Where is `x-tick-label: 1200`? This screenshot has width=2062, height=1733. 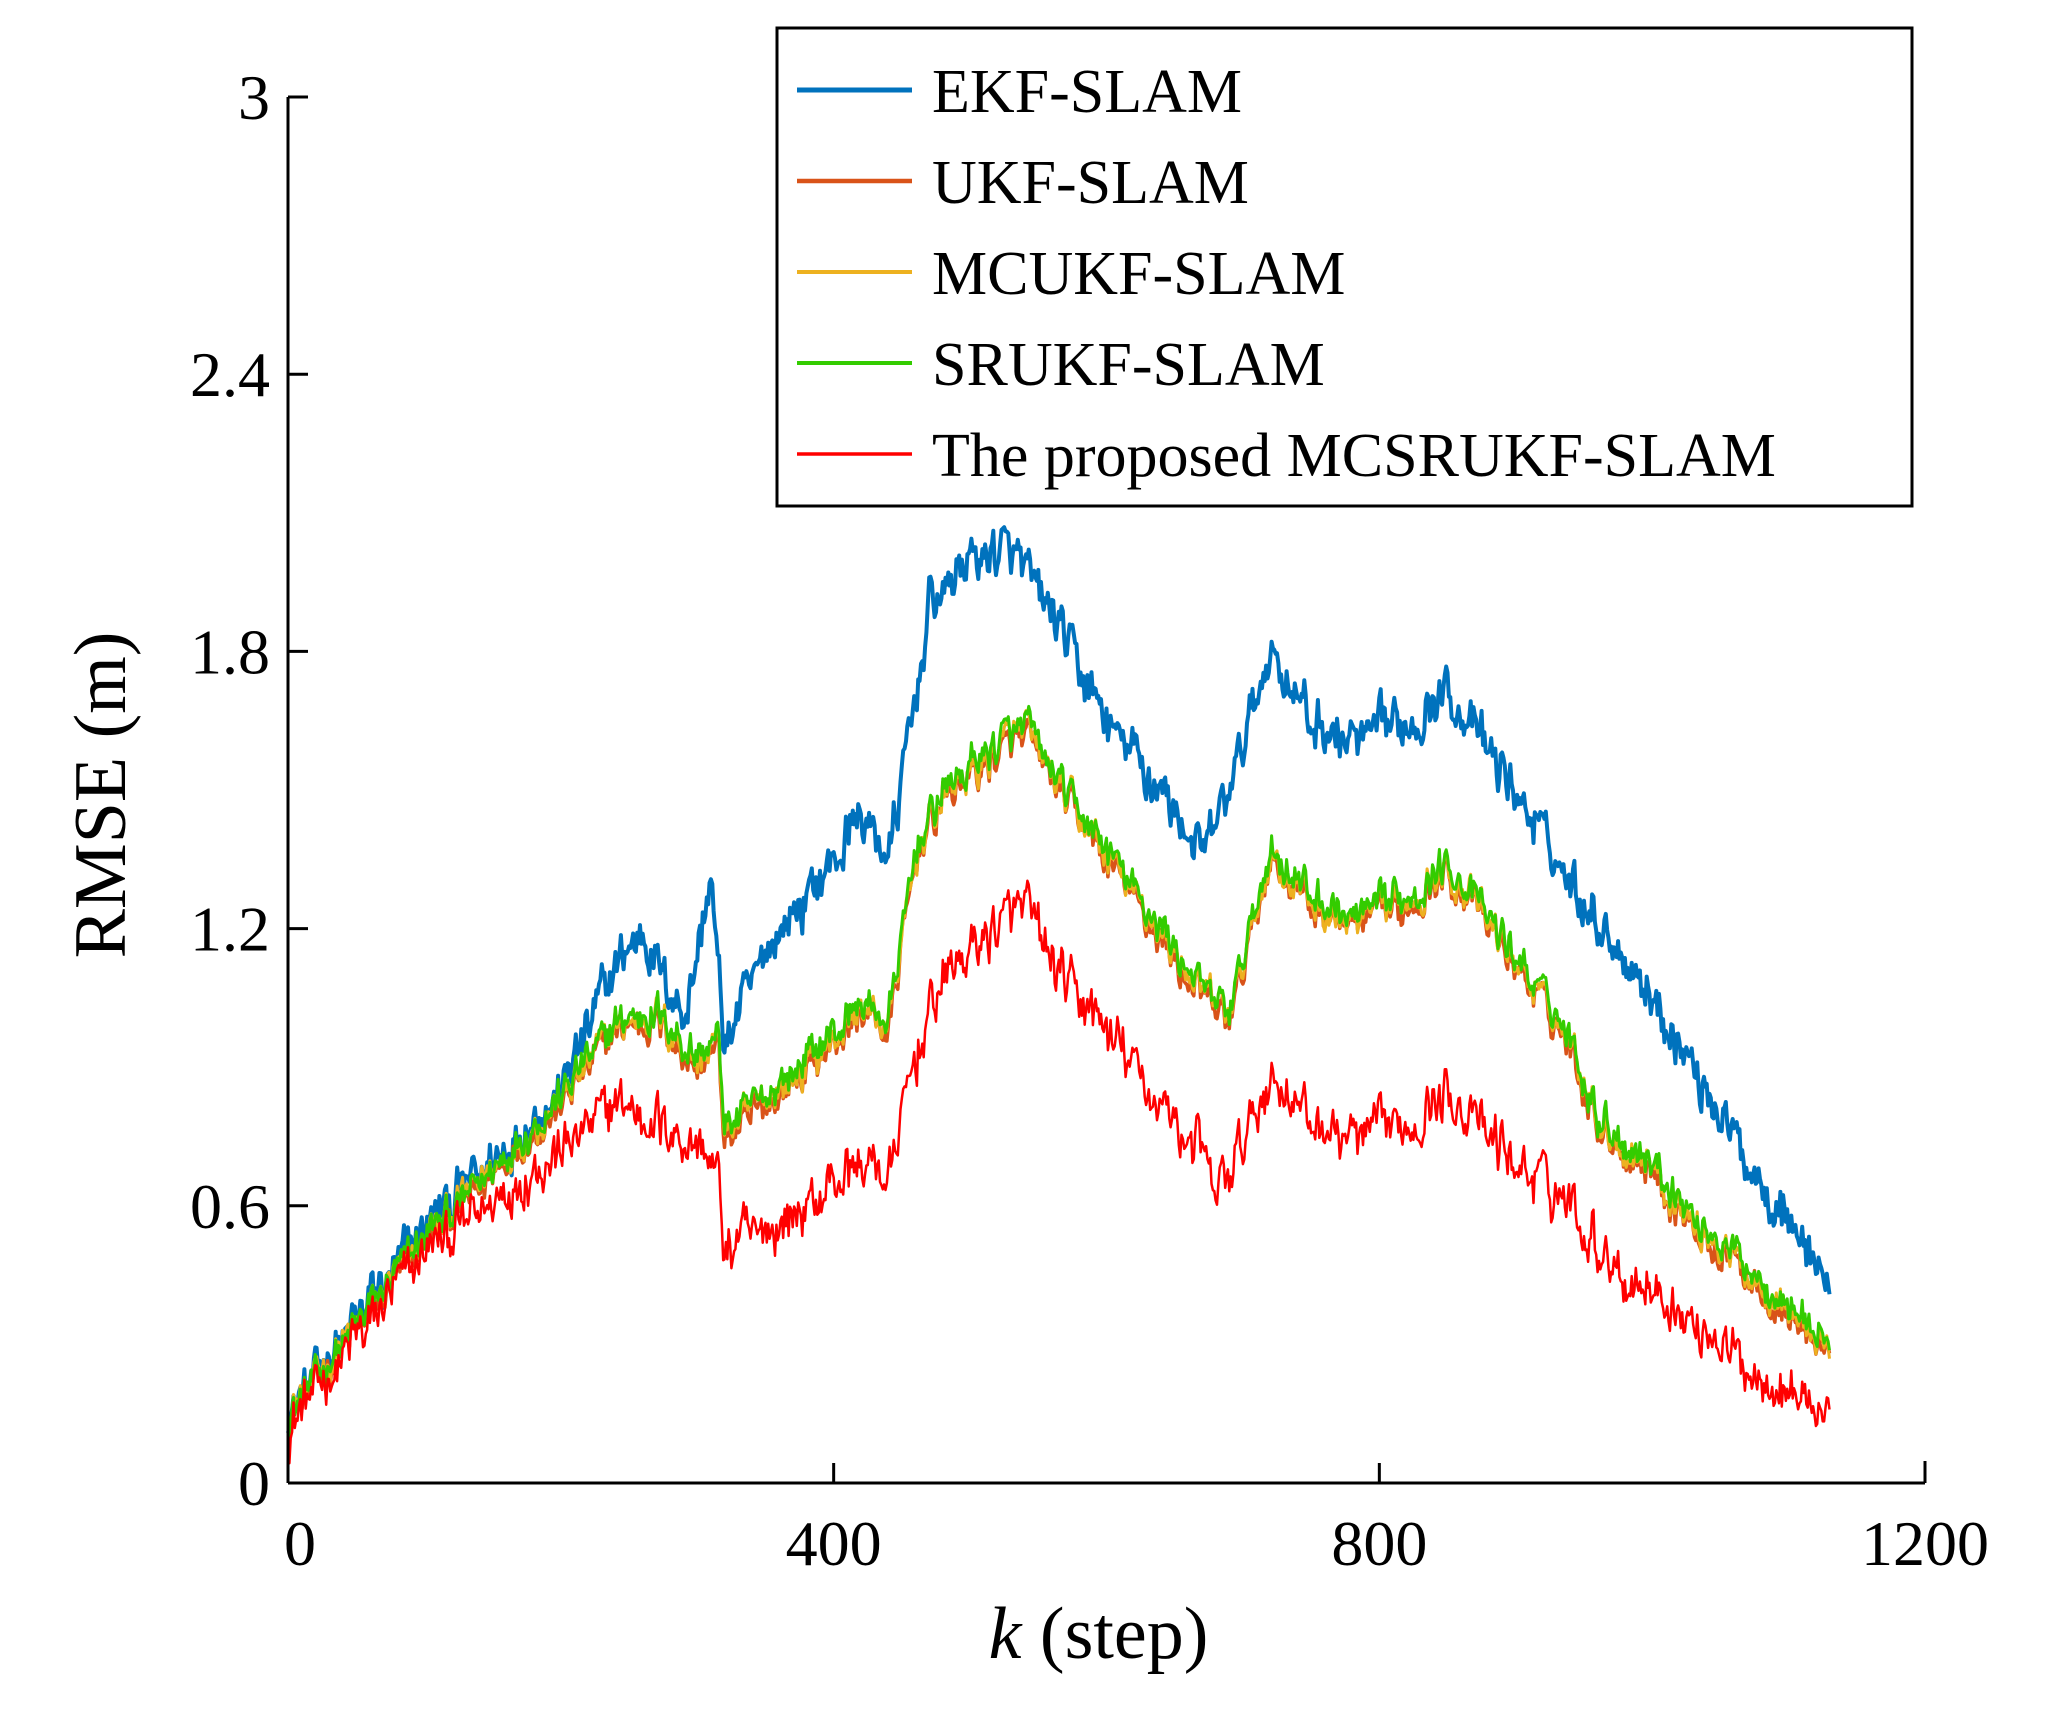 x-tick-label: 1200 is located at coordinates (1925, 1543).